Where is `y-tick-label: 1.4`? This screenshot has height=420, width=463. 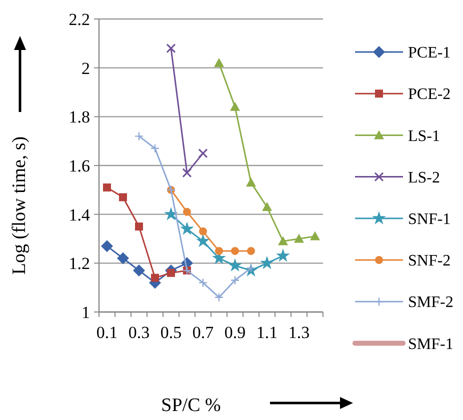 y-tick-label: 1.4 is located at coordinates (79, 214).